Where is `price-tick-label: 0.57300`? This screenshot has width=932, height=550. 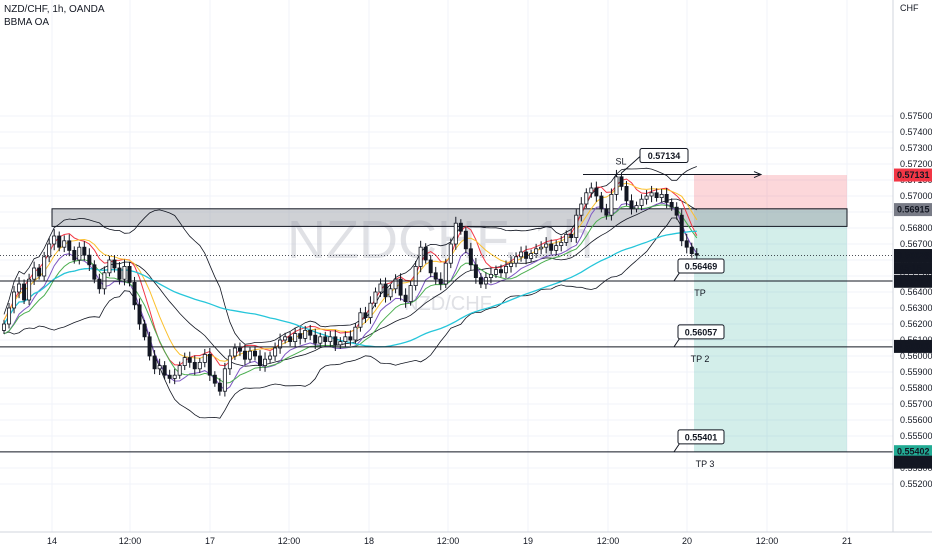 price-tick-label: 0.57300 is located at coordinates (916, 148).